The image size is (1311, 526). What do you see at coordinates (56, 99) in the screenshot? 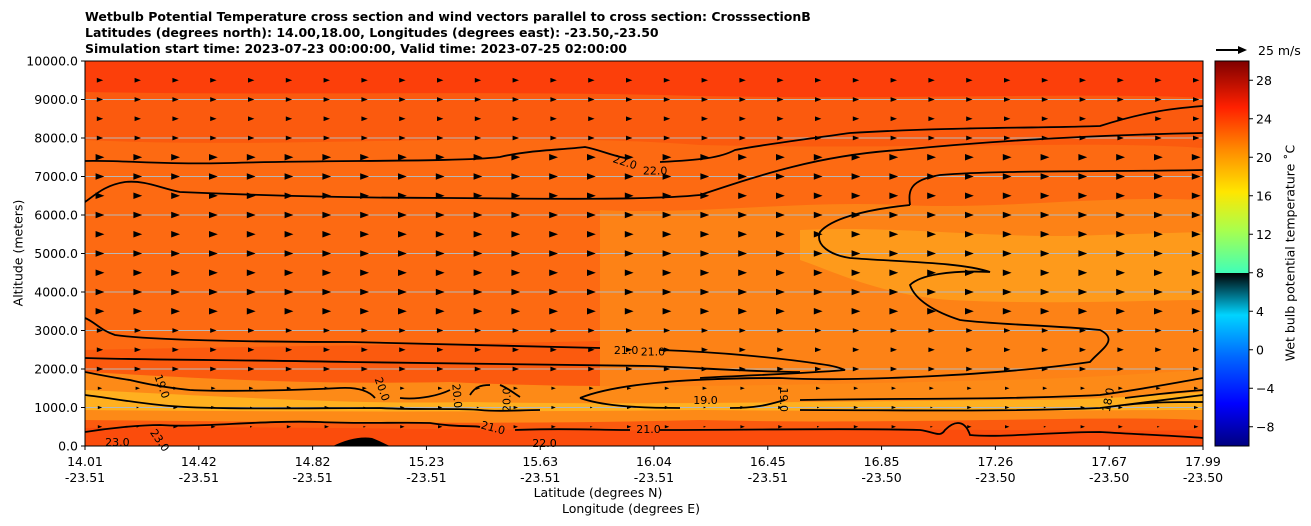
I see `y-tick-label: 9000.0` at bounding box center [56, 99].